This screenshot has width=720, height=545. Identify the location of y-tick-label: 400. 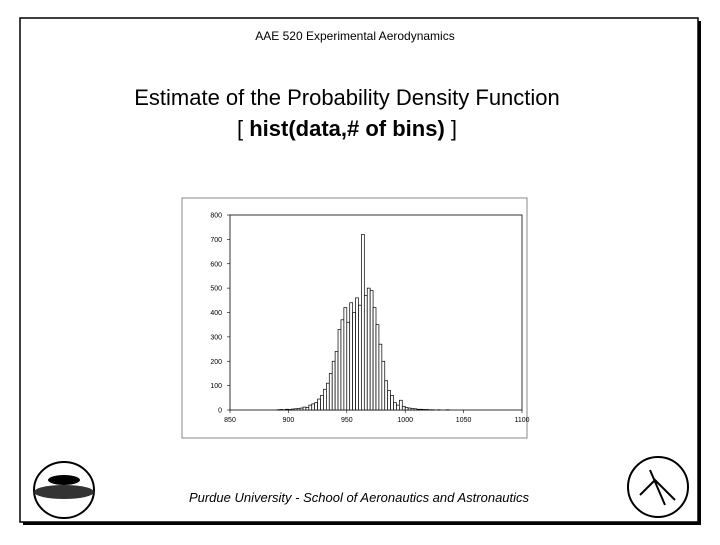
(216, 313).